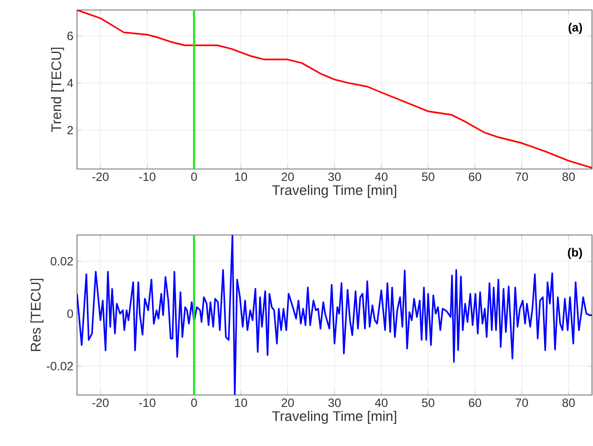 The width and height of the screenshot is (593, 446). Describe the element at coordinates (575, 28) in the screenshot. I see `annotation: (a)` at that location.